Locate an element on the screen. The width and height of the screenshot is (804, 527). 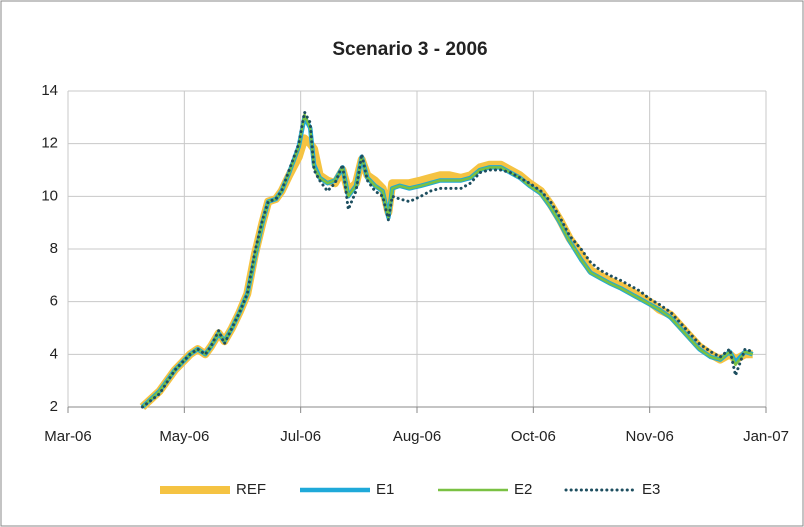
x-tick-label: May-06 is located at coordinates (184, 436).